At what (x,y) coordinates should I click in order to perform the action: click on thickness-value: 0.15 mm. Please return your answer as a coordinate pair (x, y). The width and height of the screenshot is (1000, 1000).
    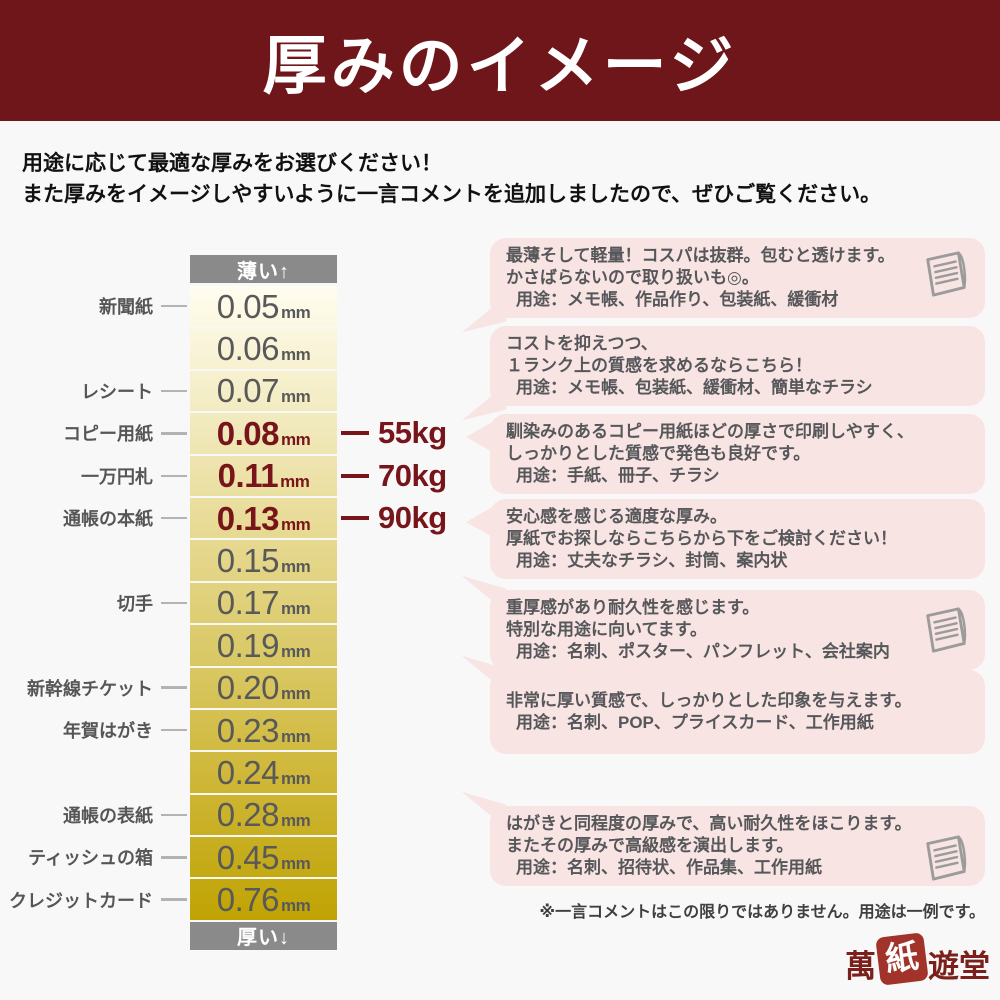
    Looking at the image, I should click on (263, 561).